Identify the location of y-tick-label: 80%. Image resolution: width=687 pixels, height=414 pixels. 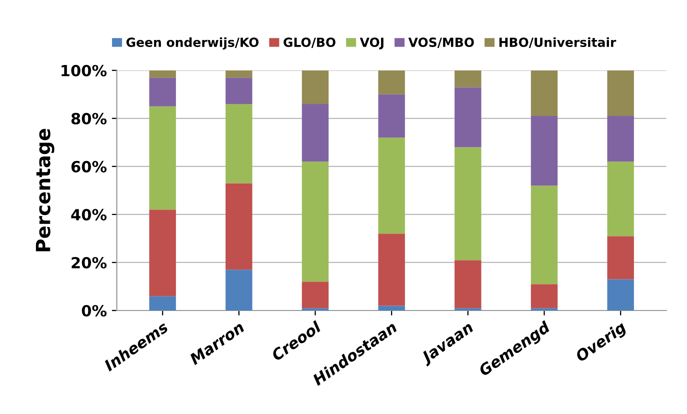
(89, 118).